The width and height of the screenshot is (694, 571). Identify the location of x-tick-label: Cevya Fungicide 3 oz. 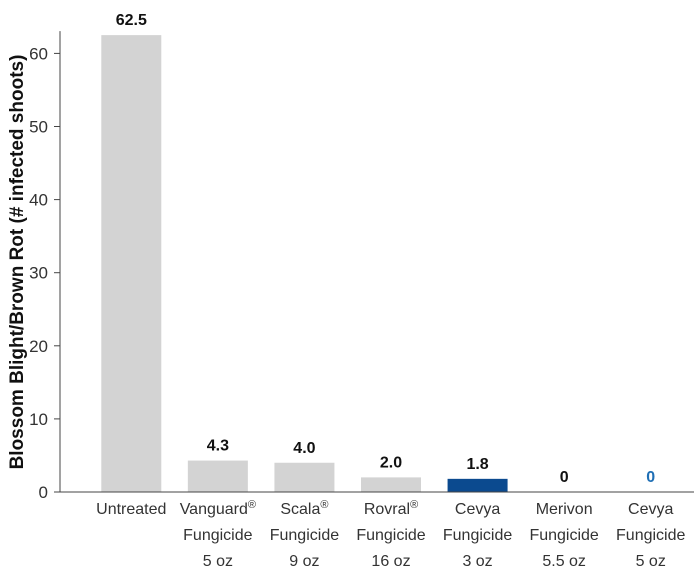
(477, 535).